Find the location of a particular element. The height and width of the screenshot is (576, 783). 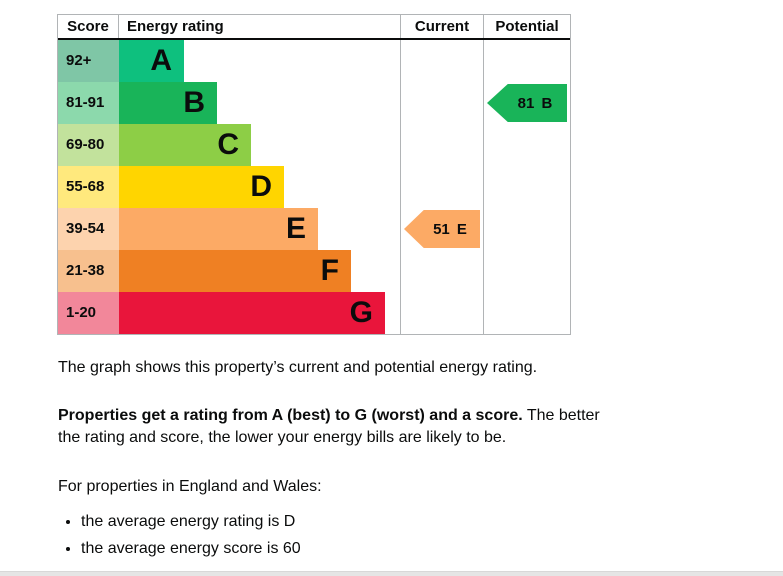

band-bar-cell: C is located at coordinates (259, 145).